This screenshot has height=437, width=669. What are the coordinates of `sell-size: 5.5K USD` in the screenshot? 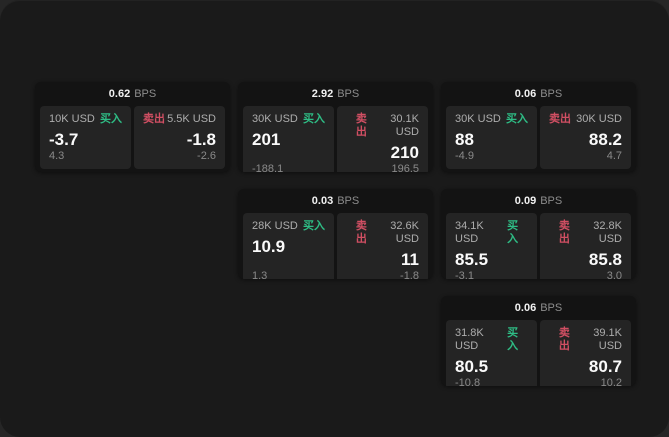 It's located at (191, 119).